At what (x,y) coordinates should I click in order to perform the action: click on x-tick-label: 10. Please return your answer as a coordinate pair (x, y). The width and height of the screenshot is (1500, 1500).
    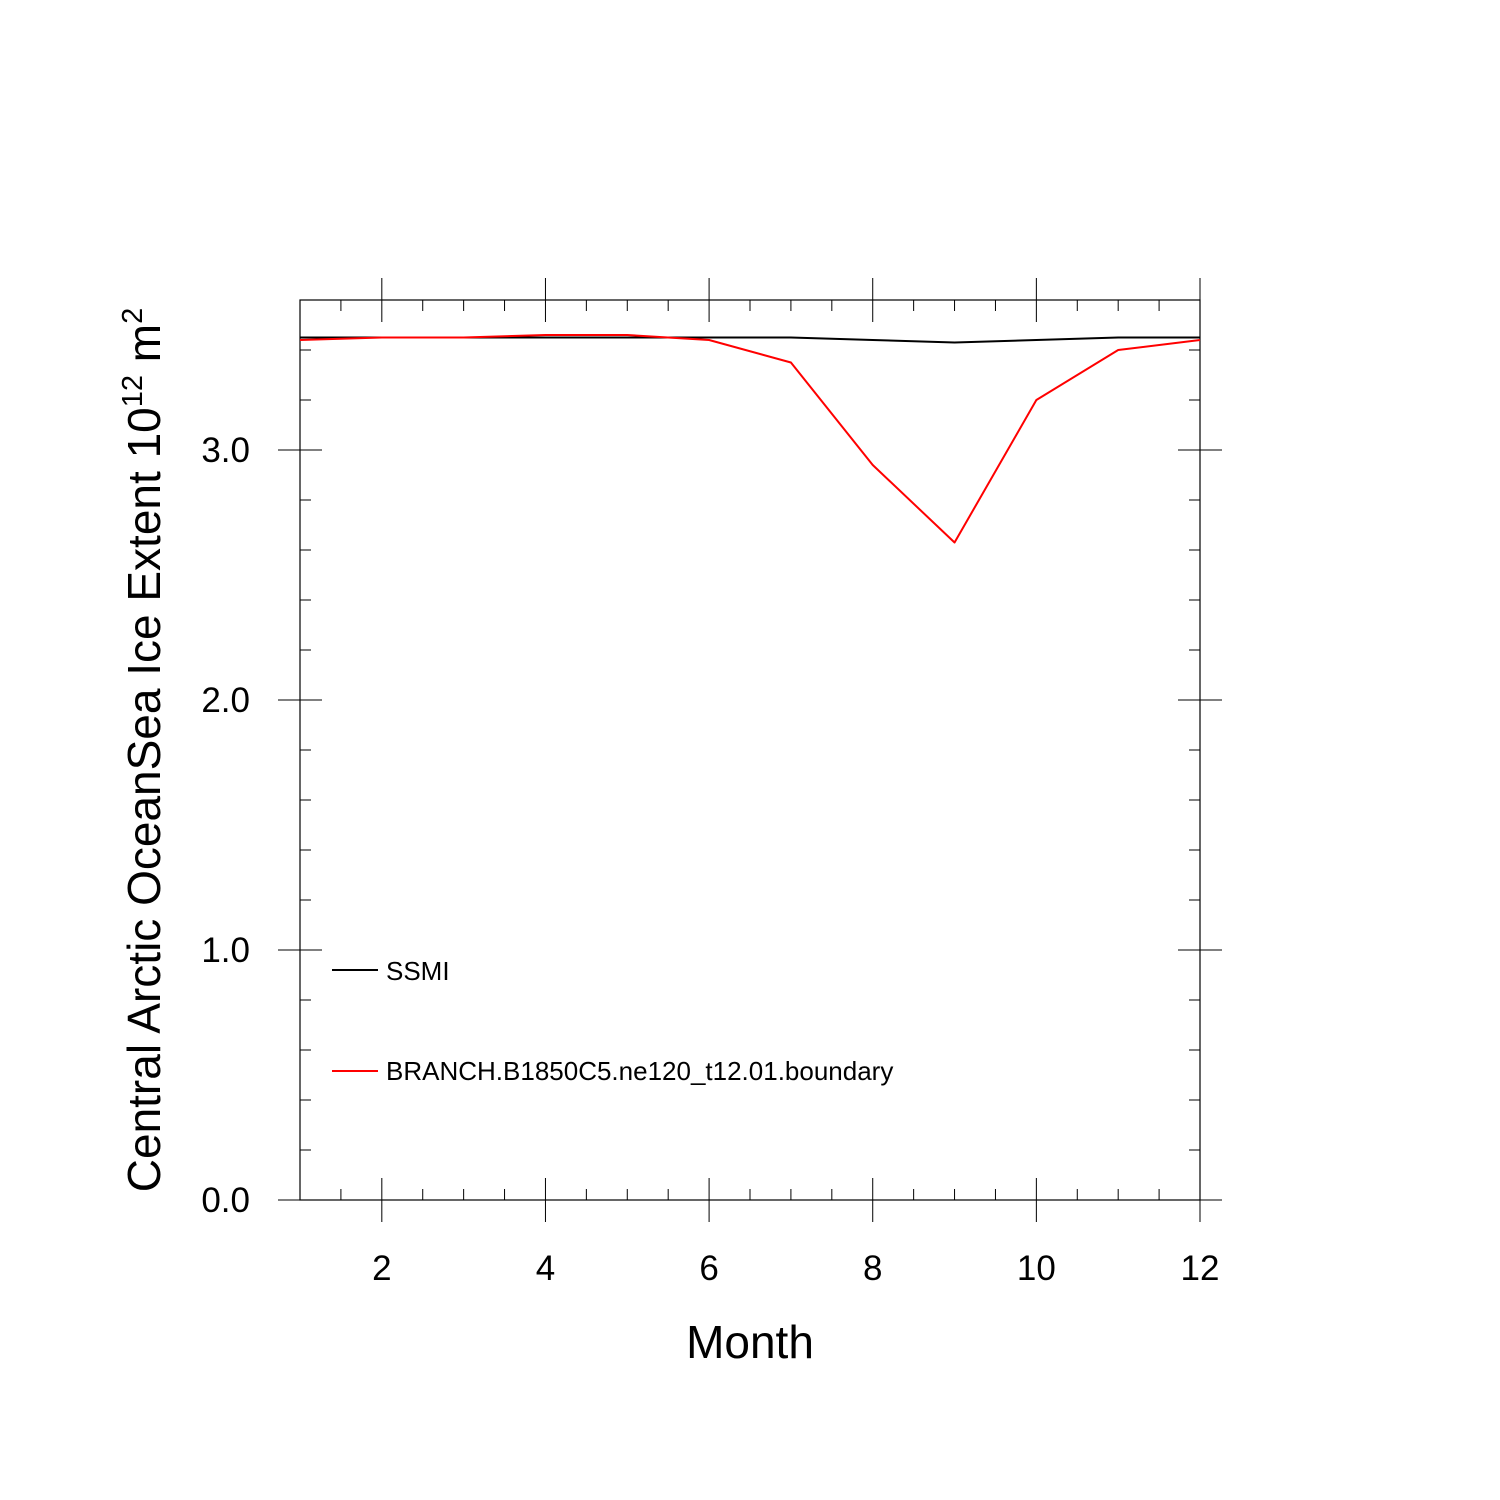
    Looking at the image, I should click on (1036, 1268).